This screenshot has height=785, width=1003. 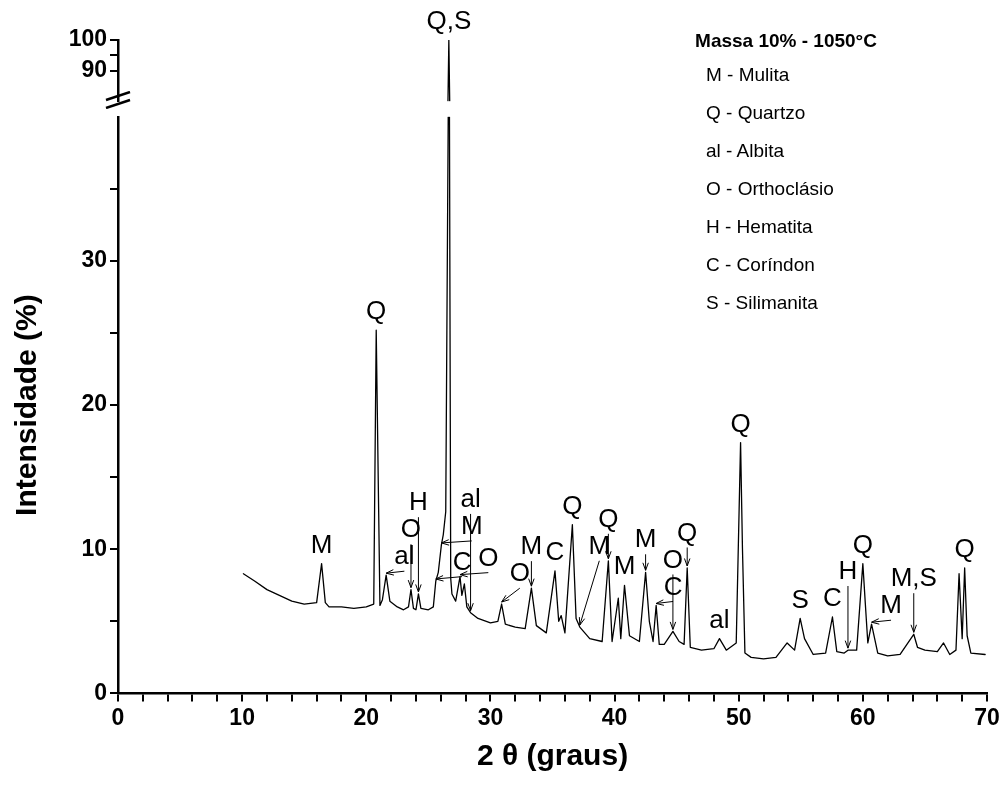 I want to click on y-tick-label: 100, so click(x=87, y=38).